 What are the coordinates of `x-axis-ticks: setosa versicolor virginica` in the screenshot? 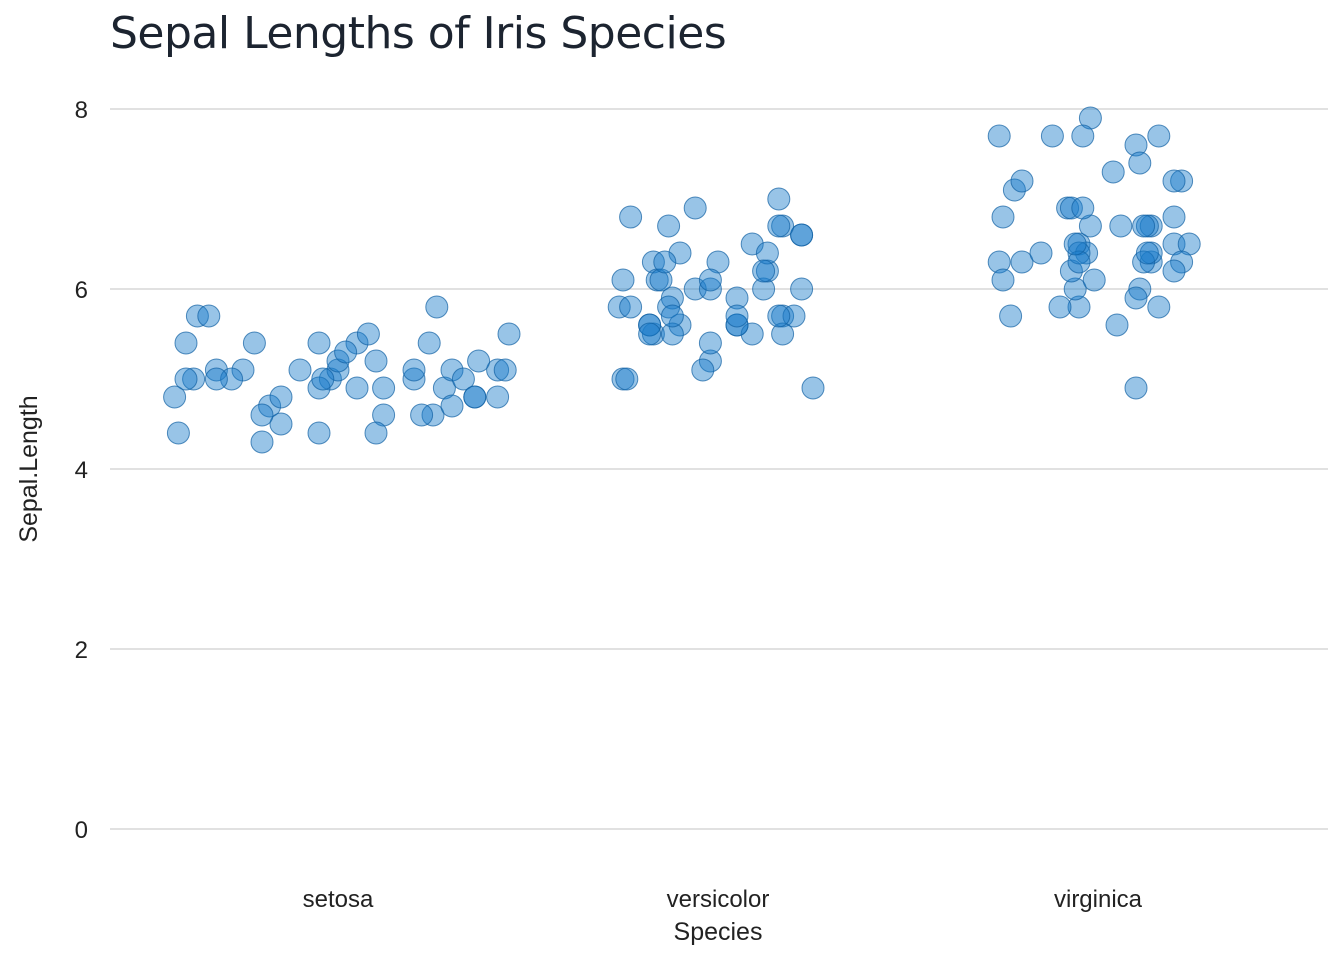 It's located at (723, 899).